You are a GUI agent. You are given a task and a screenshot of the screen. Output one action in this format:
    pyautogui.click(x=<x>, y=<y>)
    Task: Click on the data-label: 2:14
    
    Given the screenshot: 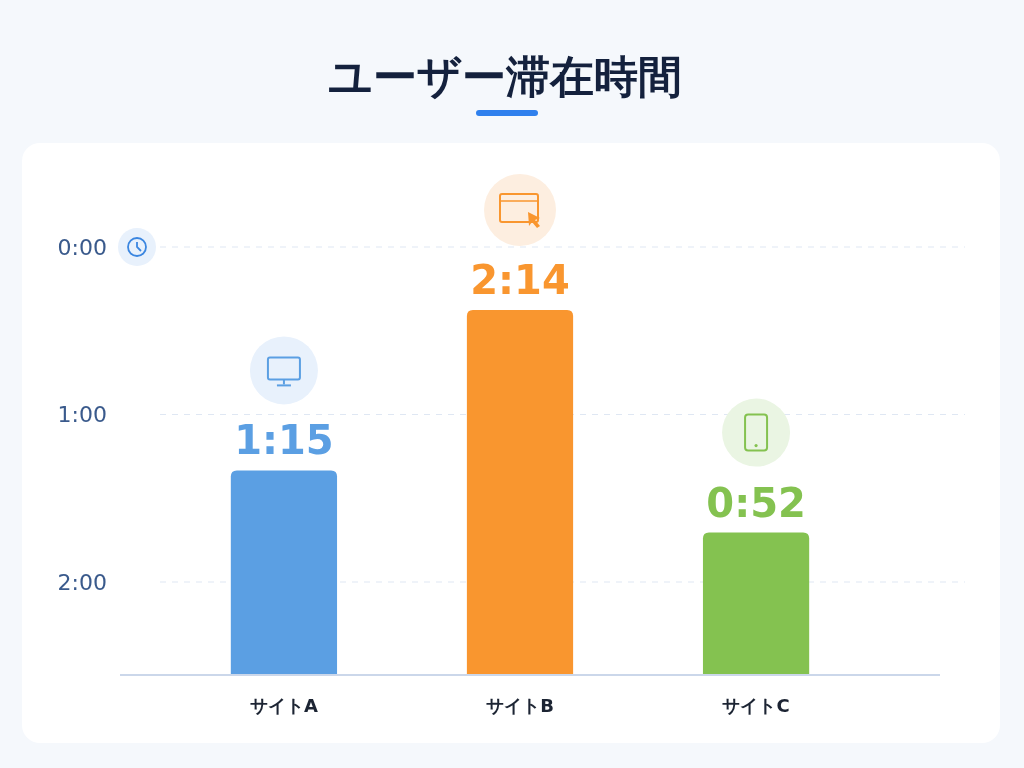 What is the action you would take?
    pyautogui.click(x=520, y=280)
    